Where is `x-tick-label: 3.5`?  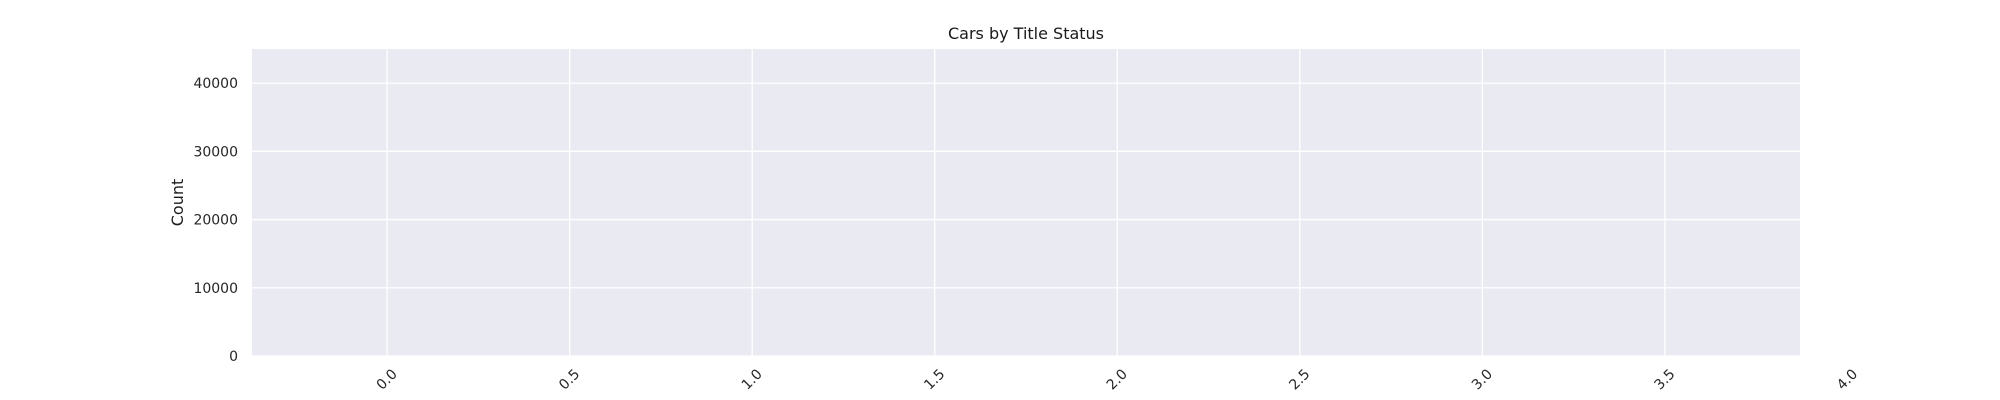 x-tick-label: 3.5 is located at coordinates (1664, 379).